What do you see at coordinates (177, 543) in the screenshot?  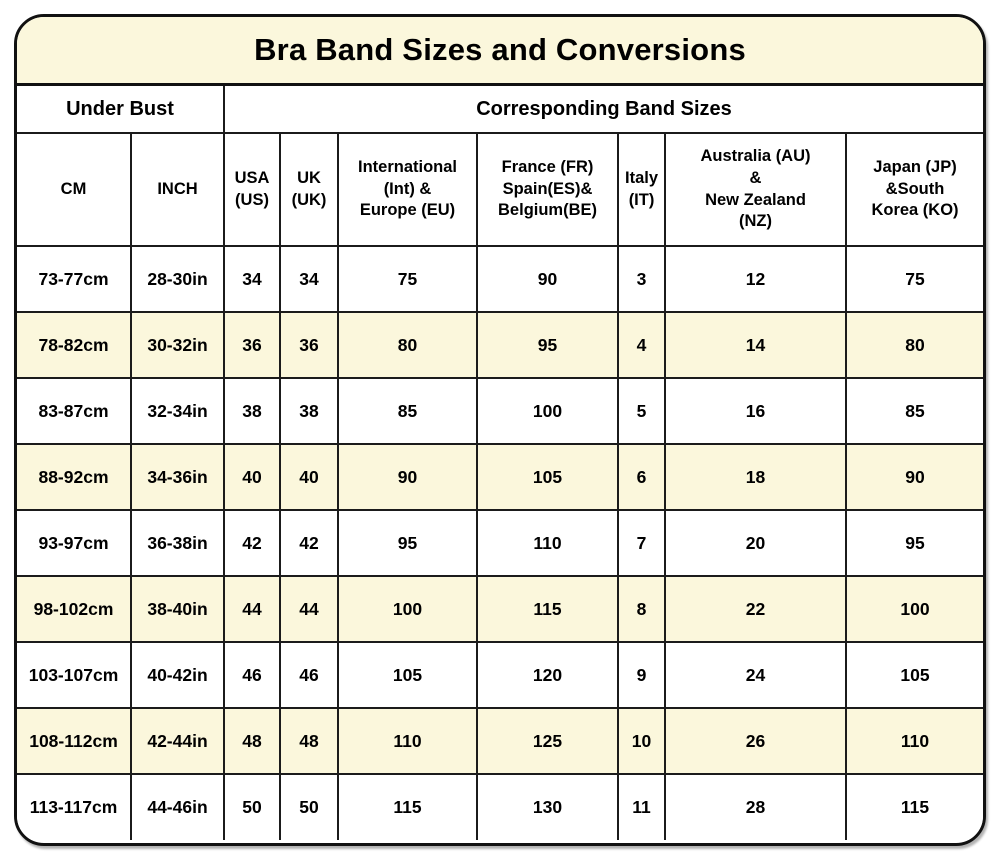 I see `table-cell: 36-38in` at bounding box center [177, 543].